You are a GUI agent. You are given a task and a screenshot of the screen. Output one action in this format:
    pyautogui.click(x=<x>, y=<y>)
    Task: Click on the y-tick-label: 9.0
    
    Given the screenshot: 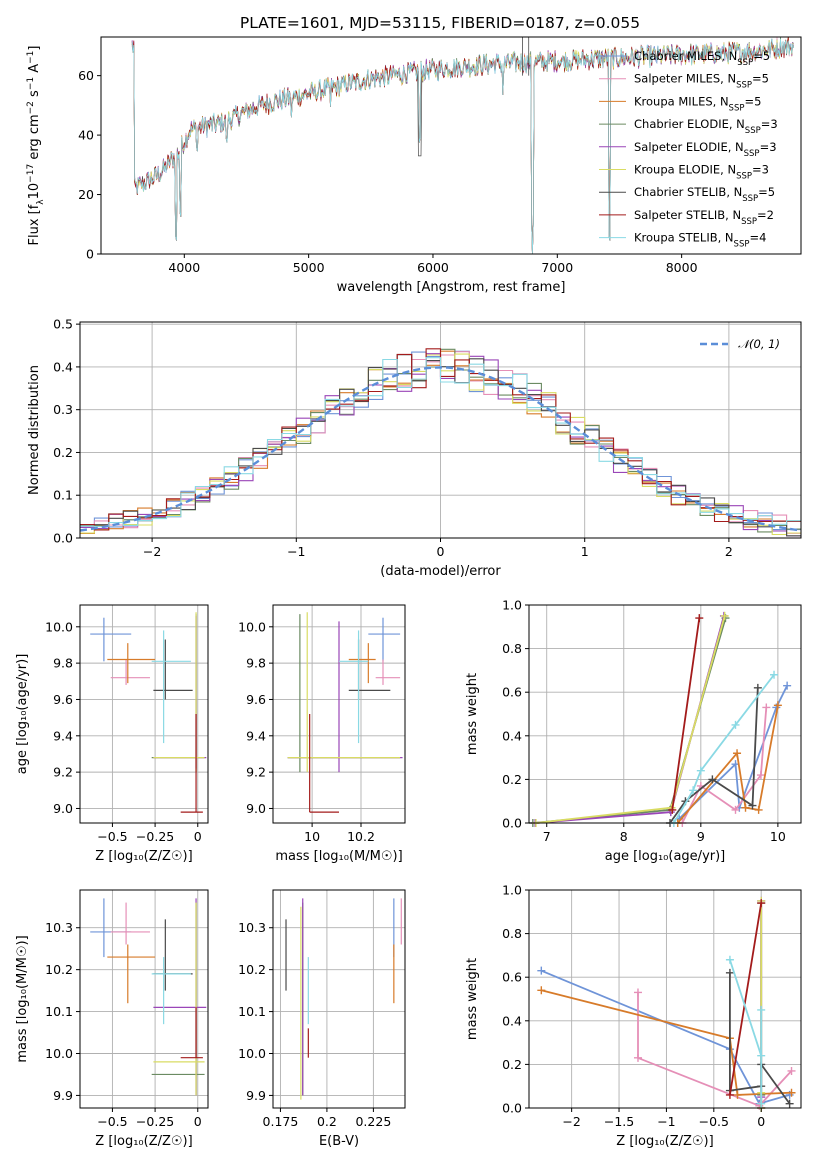 What is the action you would take?
    pyautogui.click(x=256, y=808)
    